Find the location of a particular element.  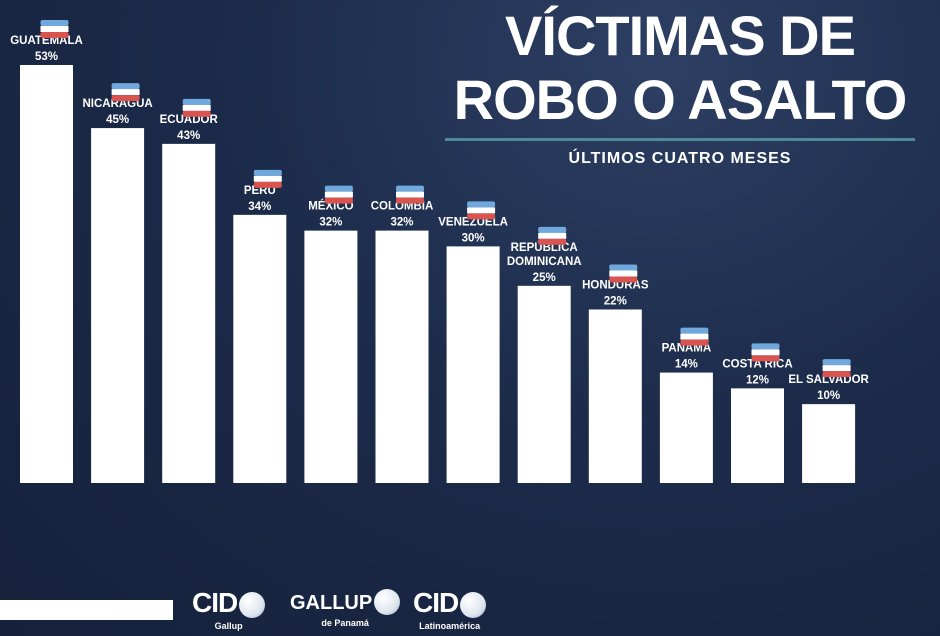

value-label-el-salvador: 10% is located at coordinates (828, 396).